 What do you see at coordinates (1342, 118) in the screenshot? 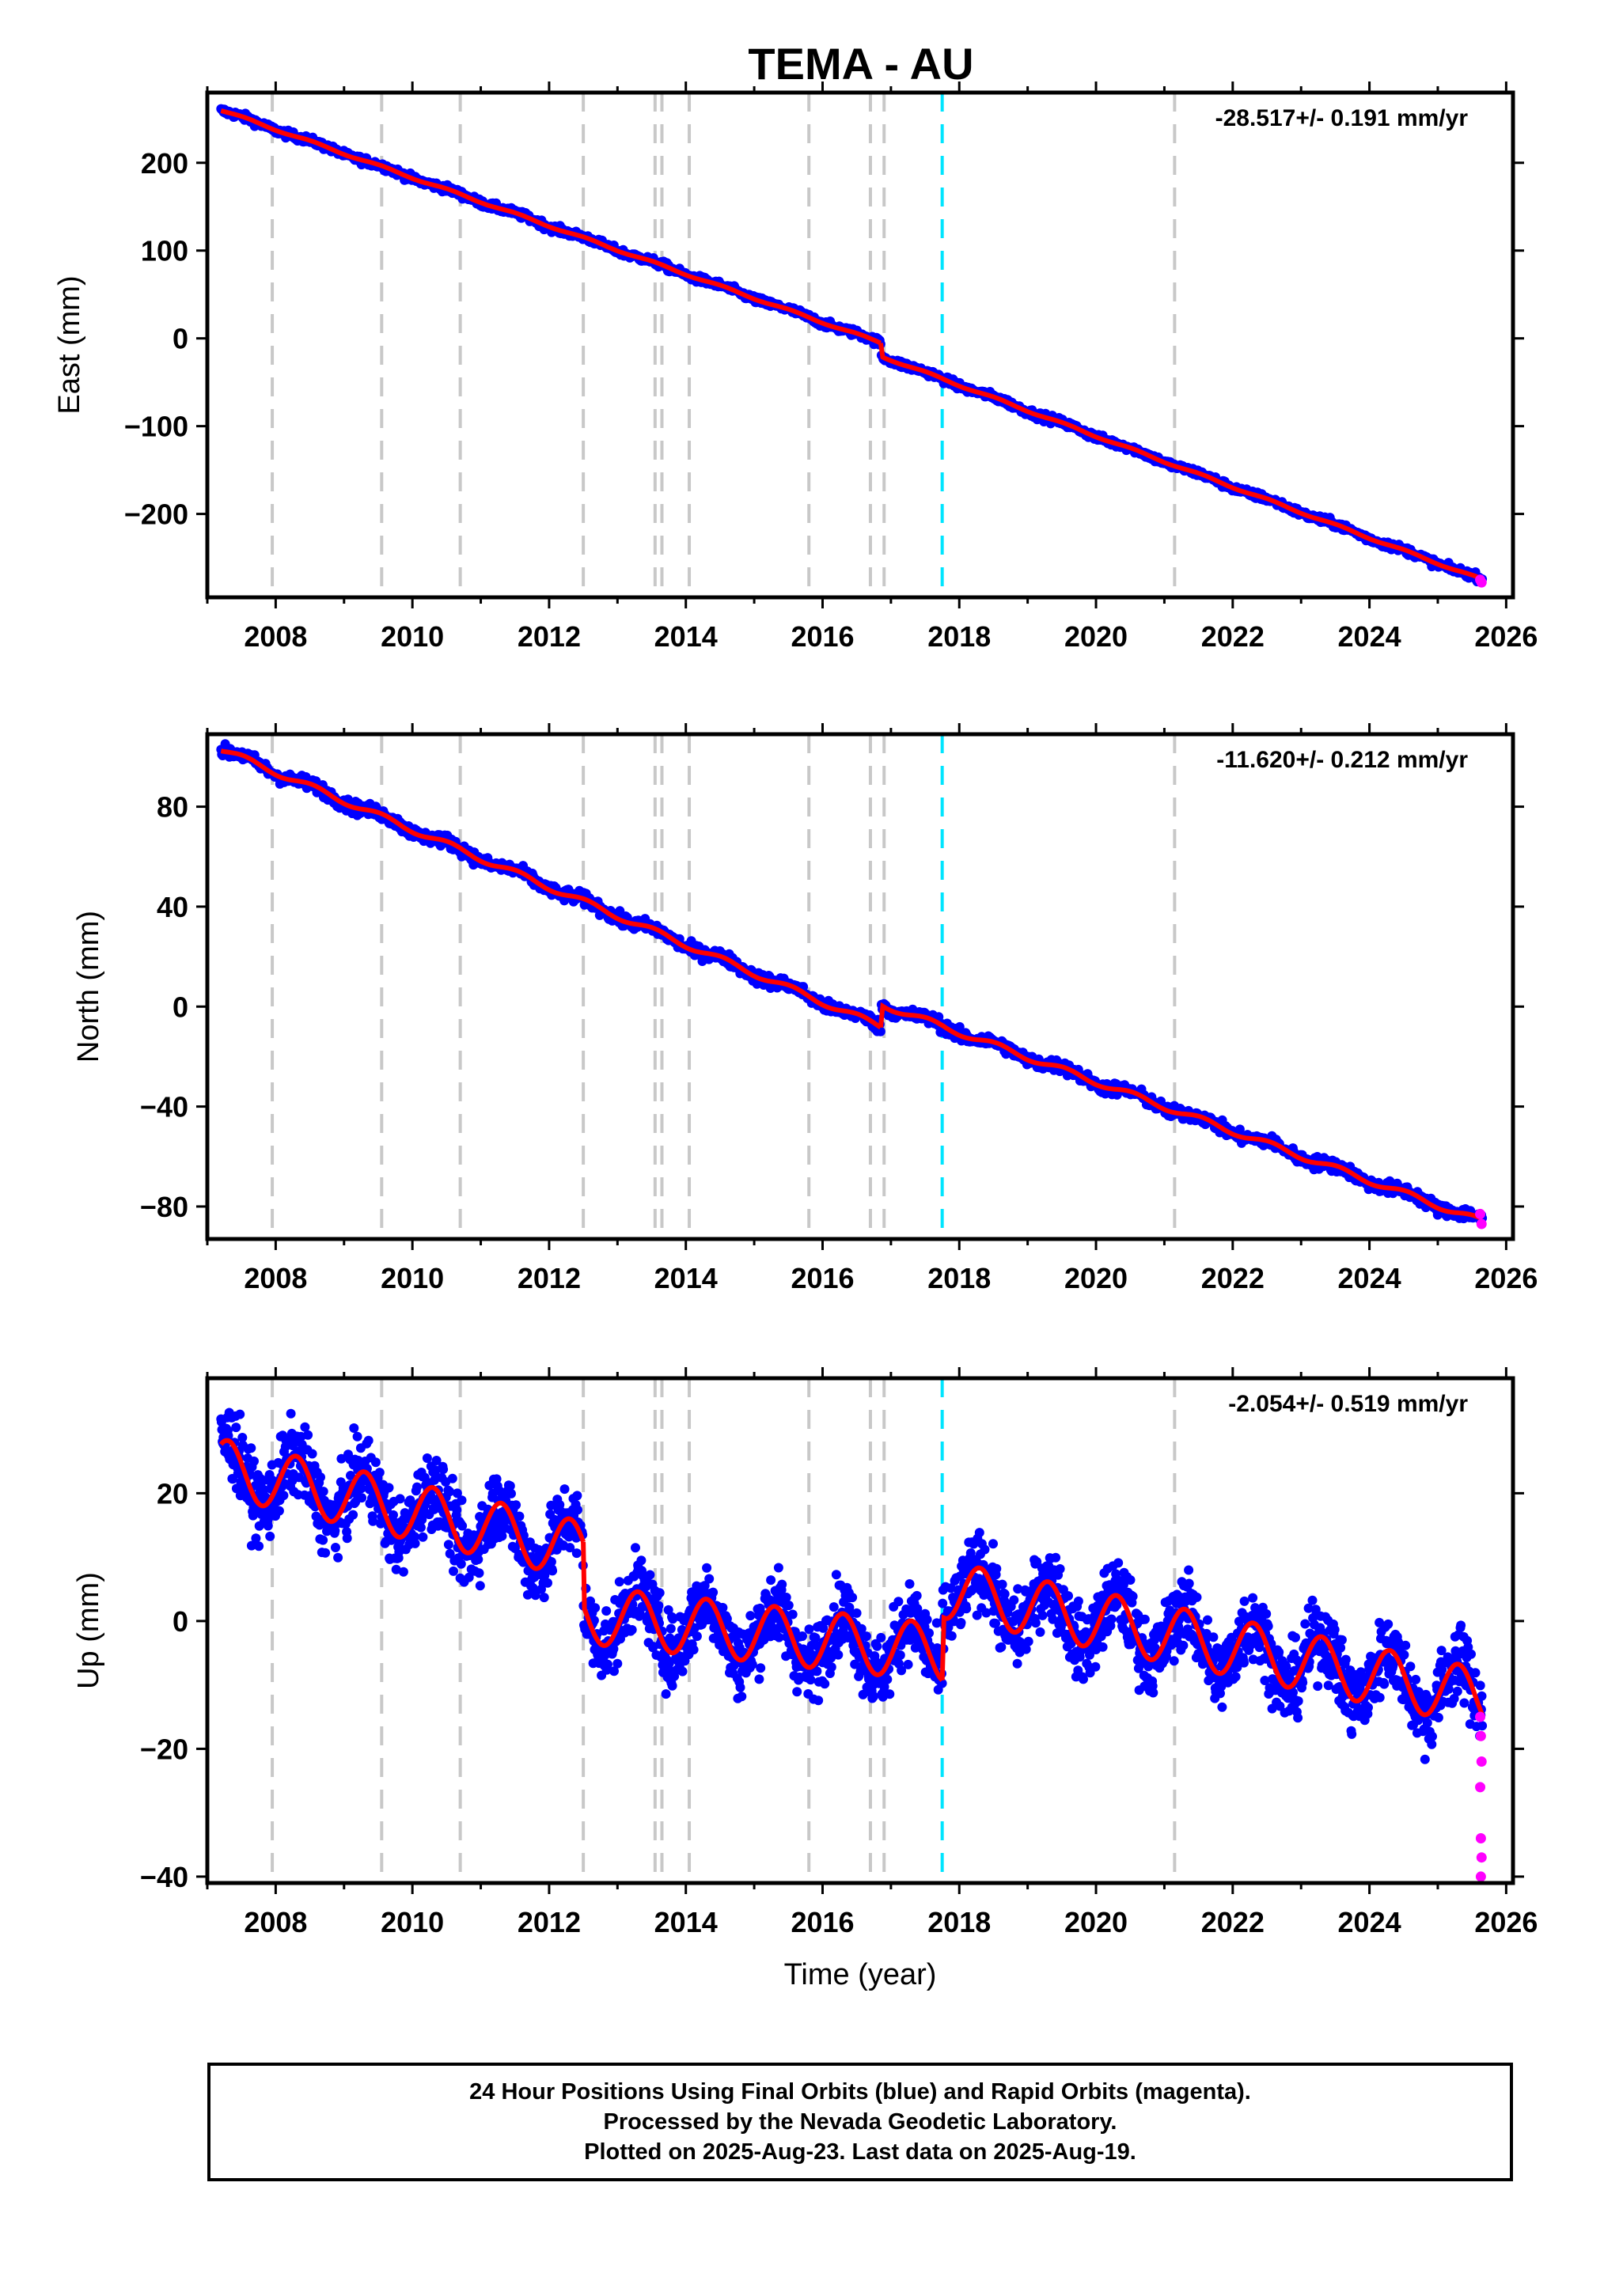
I see `velocity-label: -28.517+/- 0.191 mm/yr` at bounding box center [1342, 118].